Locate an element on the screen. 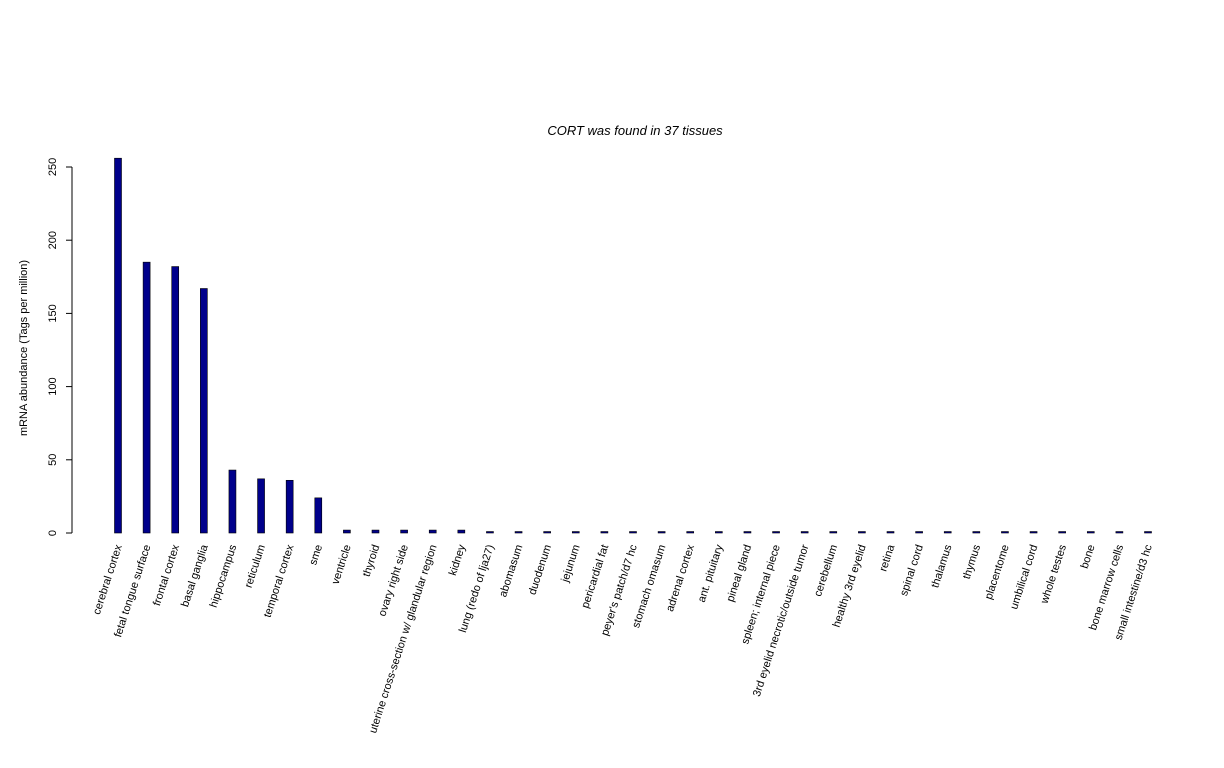 The height and width of the screenshot is (768, 1224). x-tick-label: pericardial fat is located at coordinates (595, 576).